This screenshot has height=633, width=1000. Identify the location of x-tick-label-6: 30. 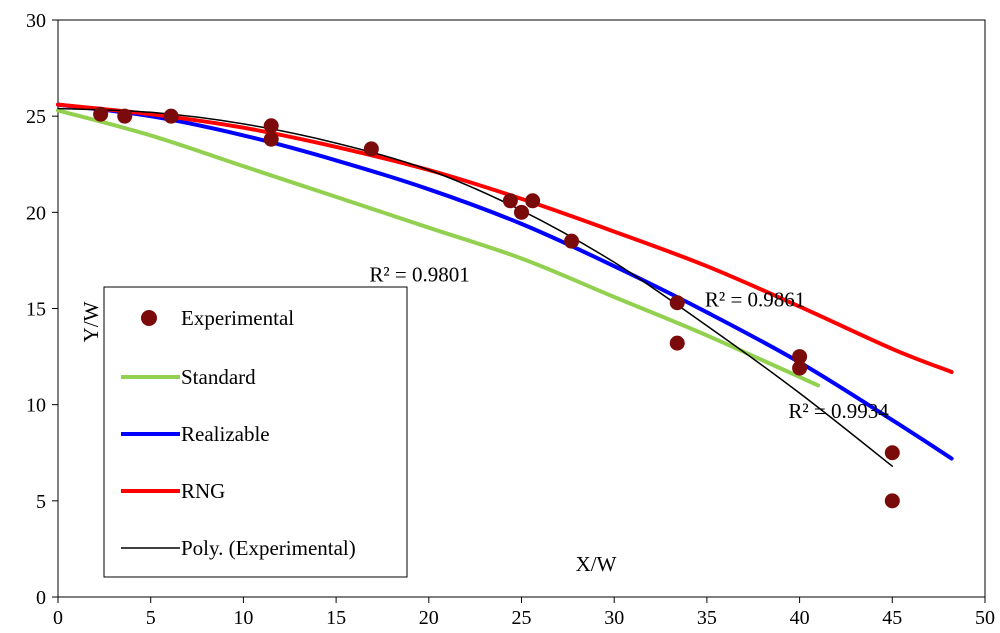
(614, 618).